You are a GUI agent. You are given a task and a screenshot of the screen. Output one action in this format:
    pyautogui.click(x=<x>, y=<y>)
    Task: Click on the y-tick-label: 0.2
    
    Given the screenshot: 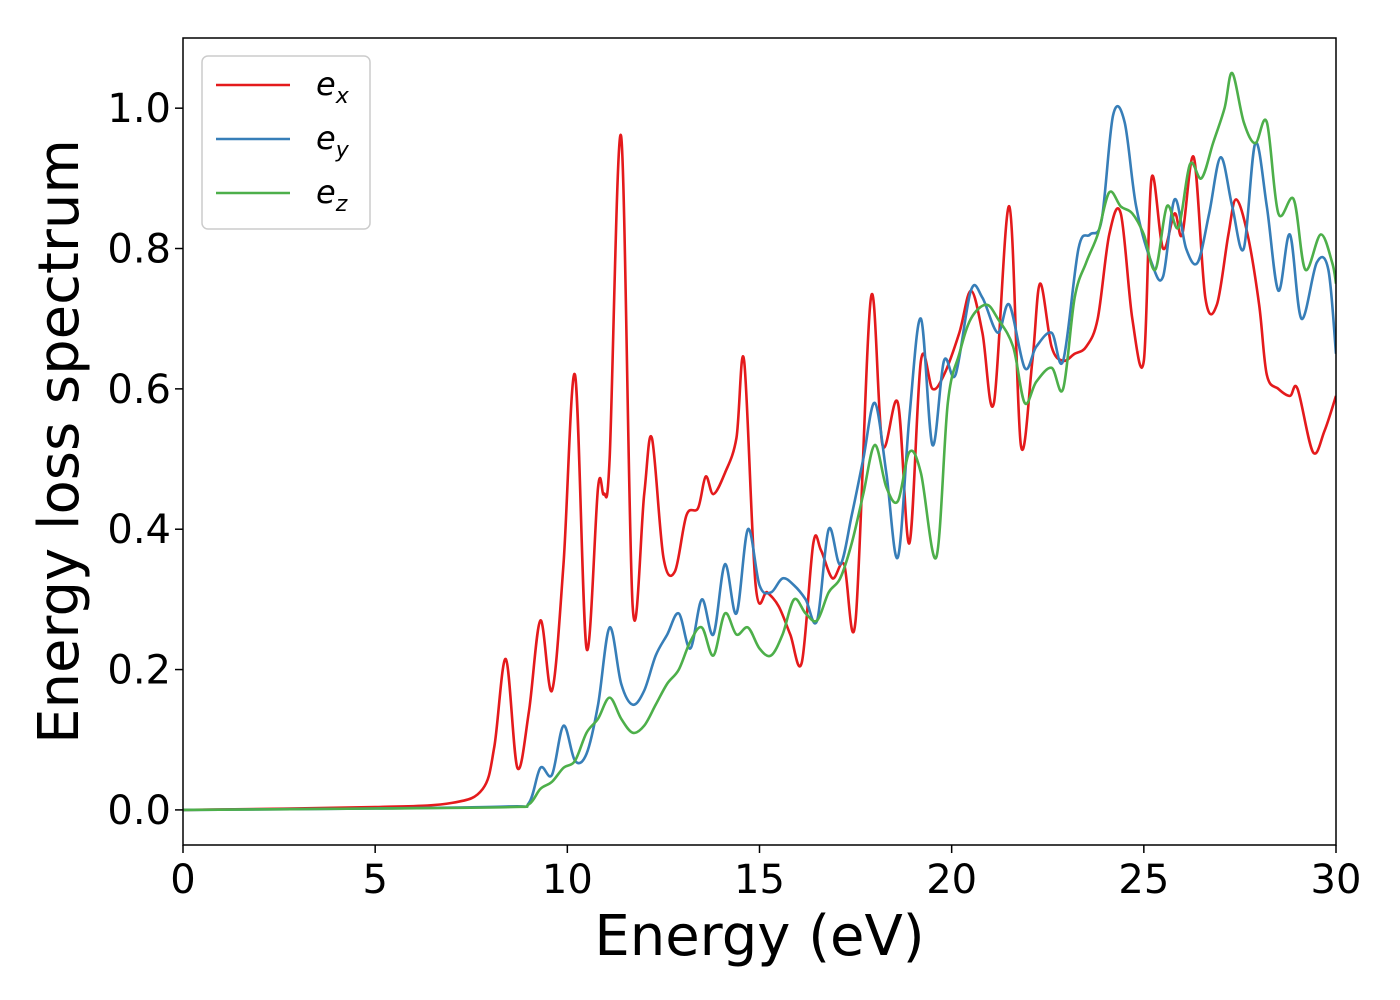 What is the action you would take?
    pyautogui.click(x=139, y=671)
    